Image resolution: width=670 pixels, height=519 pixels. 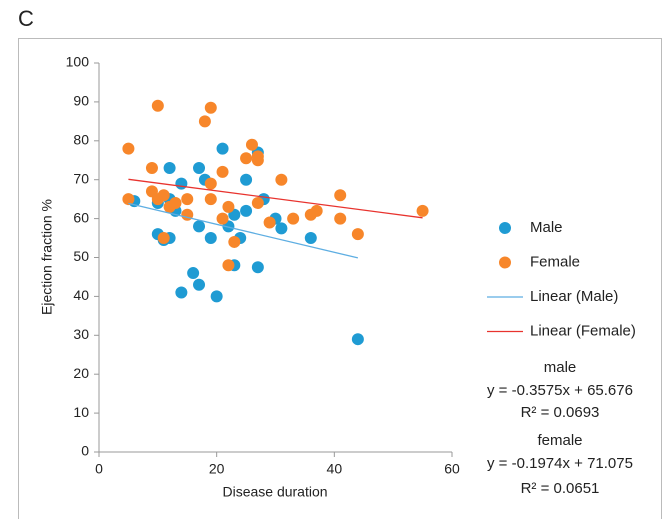 What do you see at coordinates (560, 390) in the screenshot?
I see `annotation: y = -0.3575x + 65.676` at bounding box center [560, 390].